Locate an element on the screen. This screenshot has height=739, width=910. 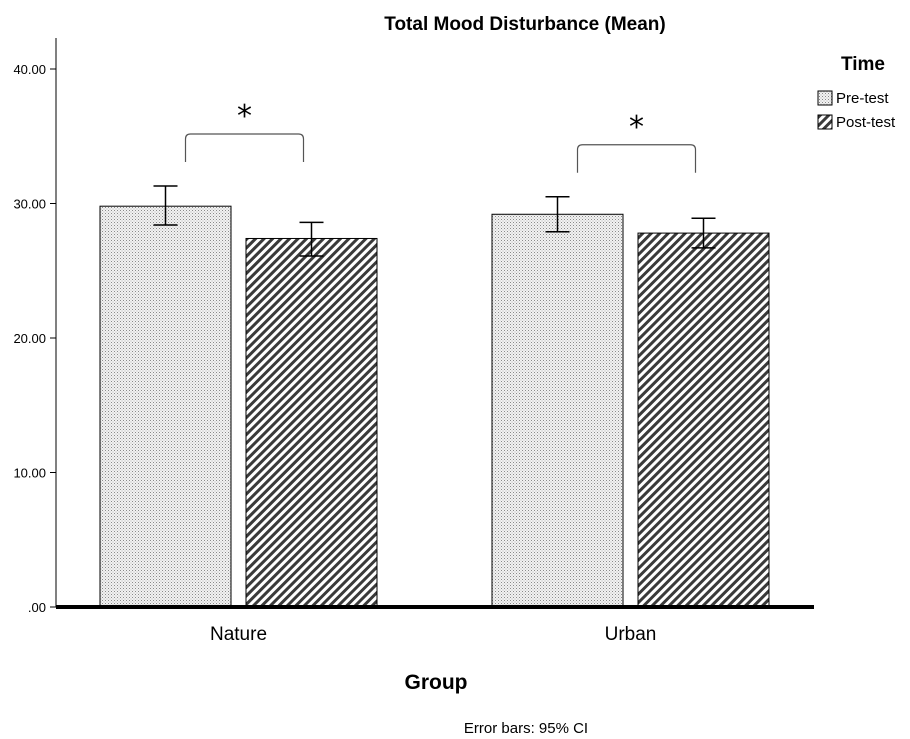
legend-title: Time is located at coordinates (863, 64).